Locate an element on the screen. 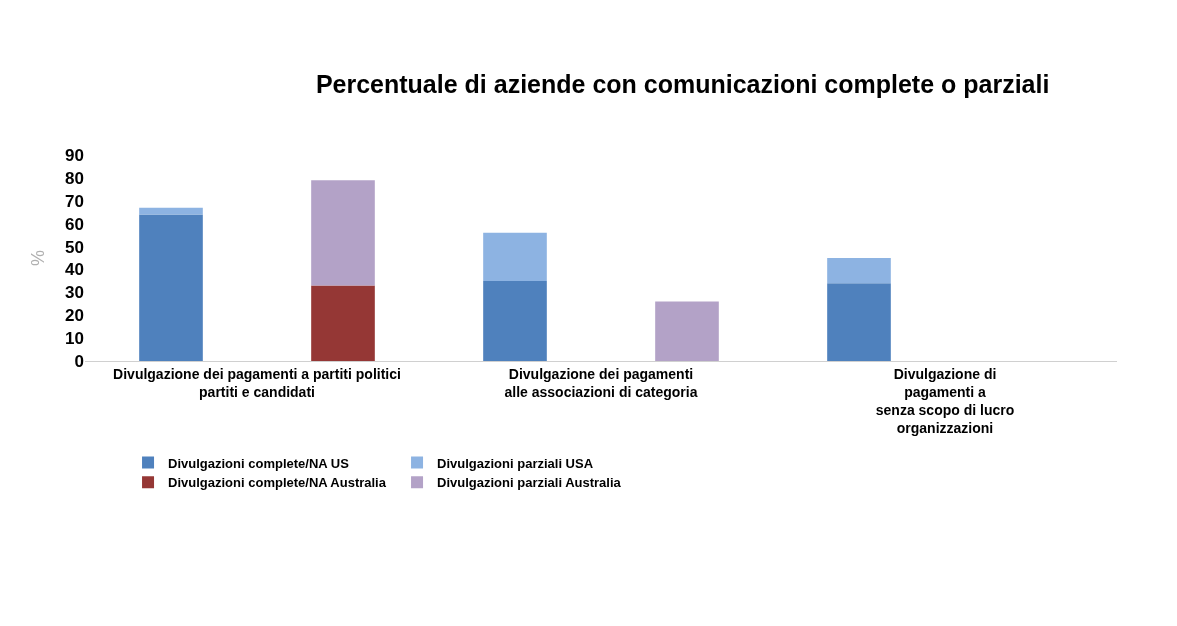  y-tick-label: 60 is located at coordinates (74, 224).